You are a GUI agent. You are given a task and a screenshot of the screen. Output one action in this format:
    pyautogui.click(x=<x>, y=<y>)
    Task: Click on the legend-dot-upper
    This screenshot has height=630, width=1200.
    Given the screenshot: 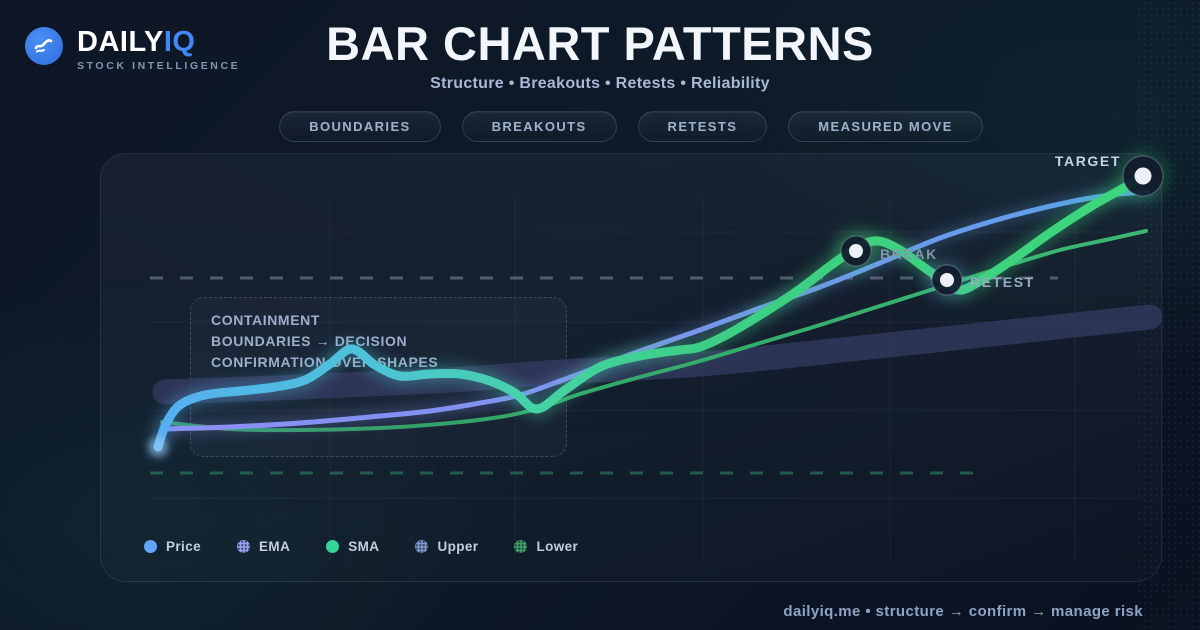 What is the action you would take?
    pyautogui.click(x=422, y=546)
    